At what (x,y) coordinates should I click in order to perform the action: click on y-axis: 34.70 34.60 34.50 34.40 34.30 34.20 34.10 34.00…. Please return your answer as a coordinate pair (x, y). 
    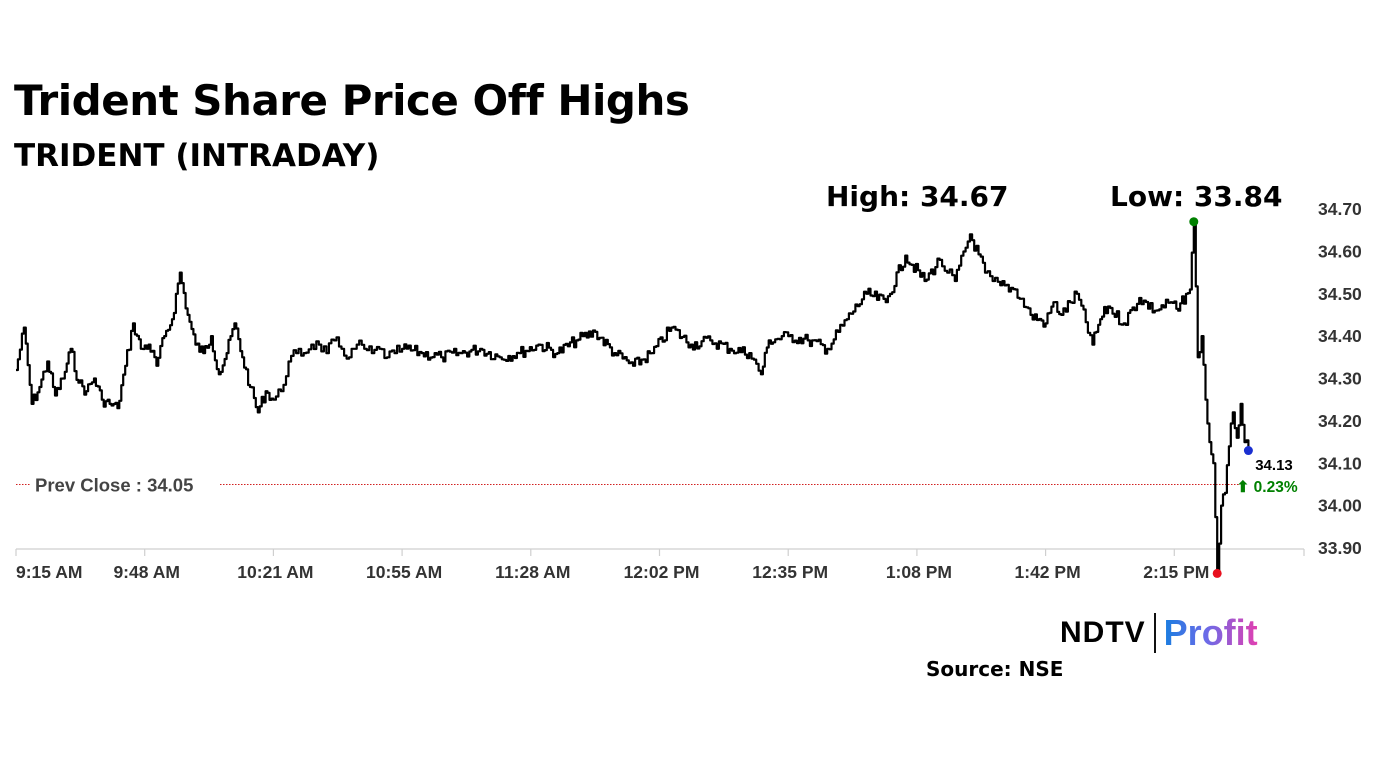
    Looking at the image, I should click on (1340, 378).